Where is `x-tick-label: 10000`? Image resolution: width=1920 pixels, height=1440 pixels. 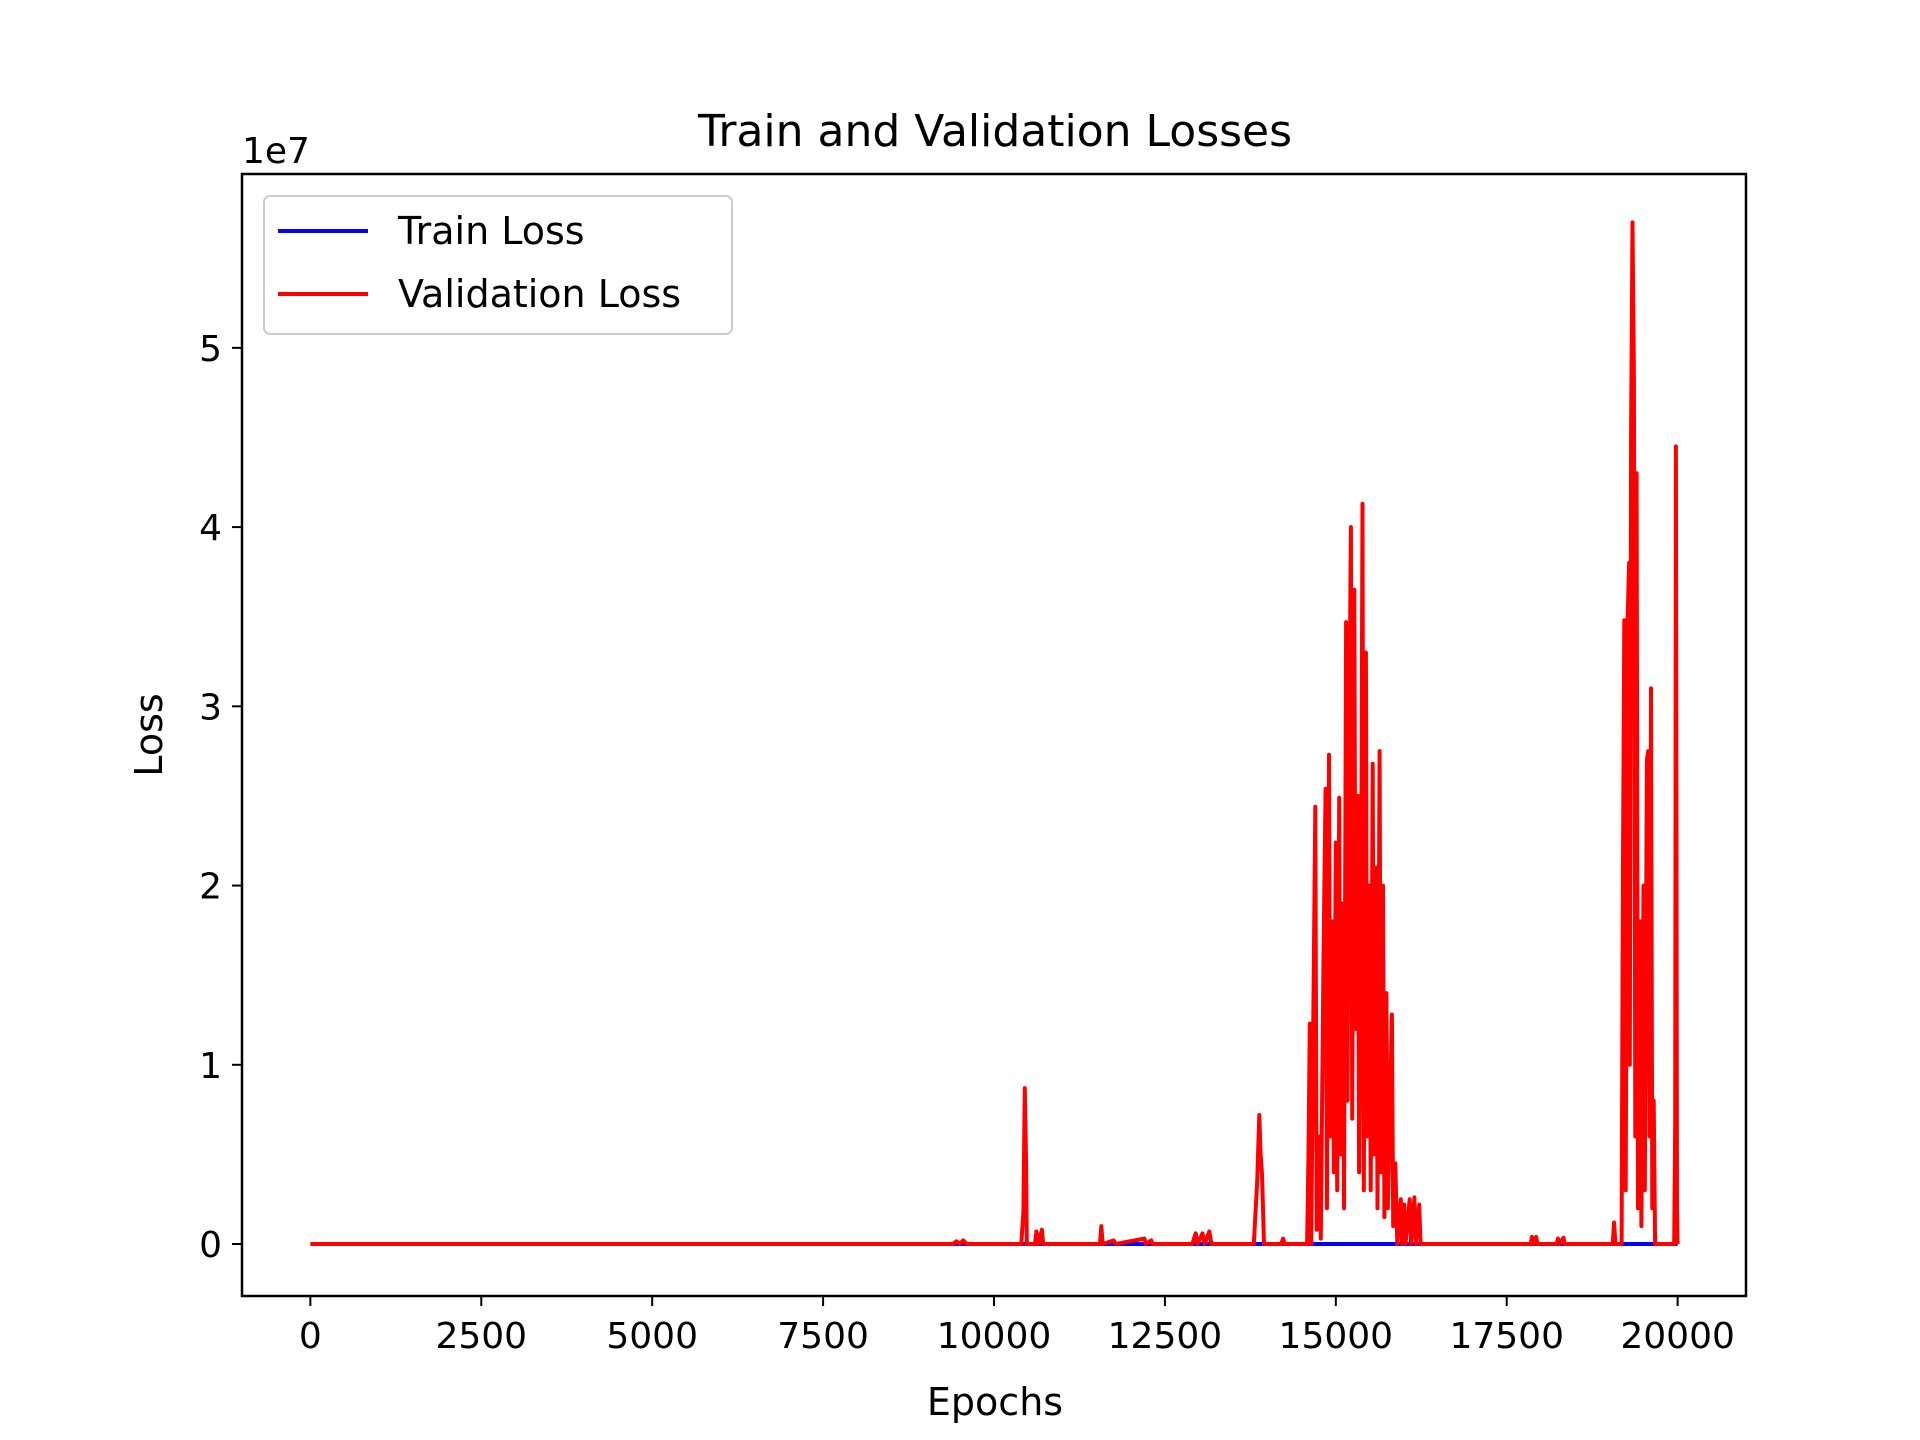 x-tick-label: 10000 is located at coordinates (994, 1336).